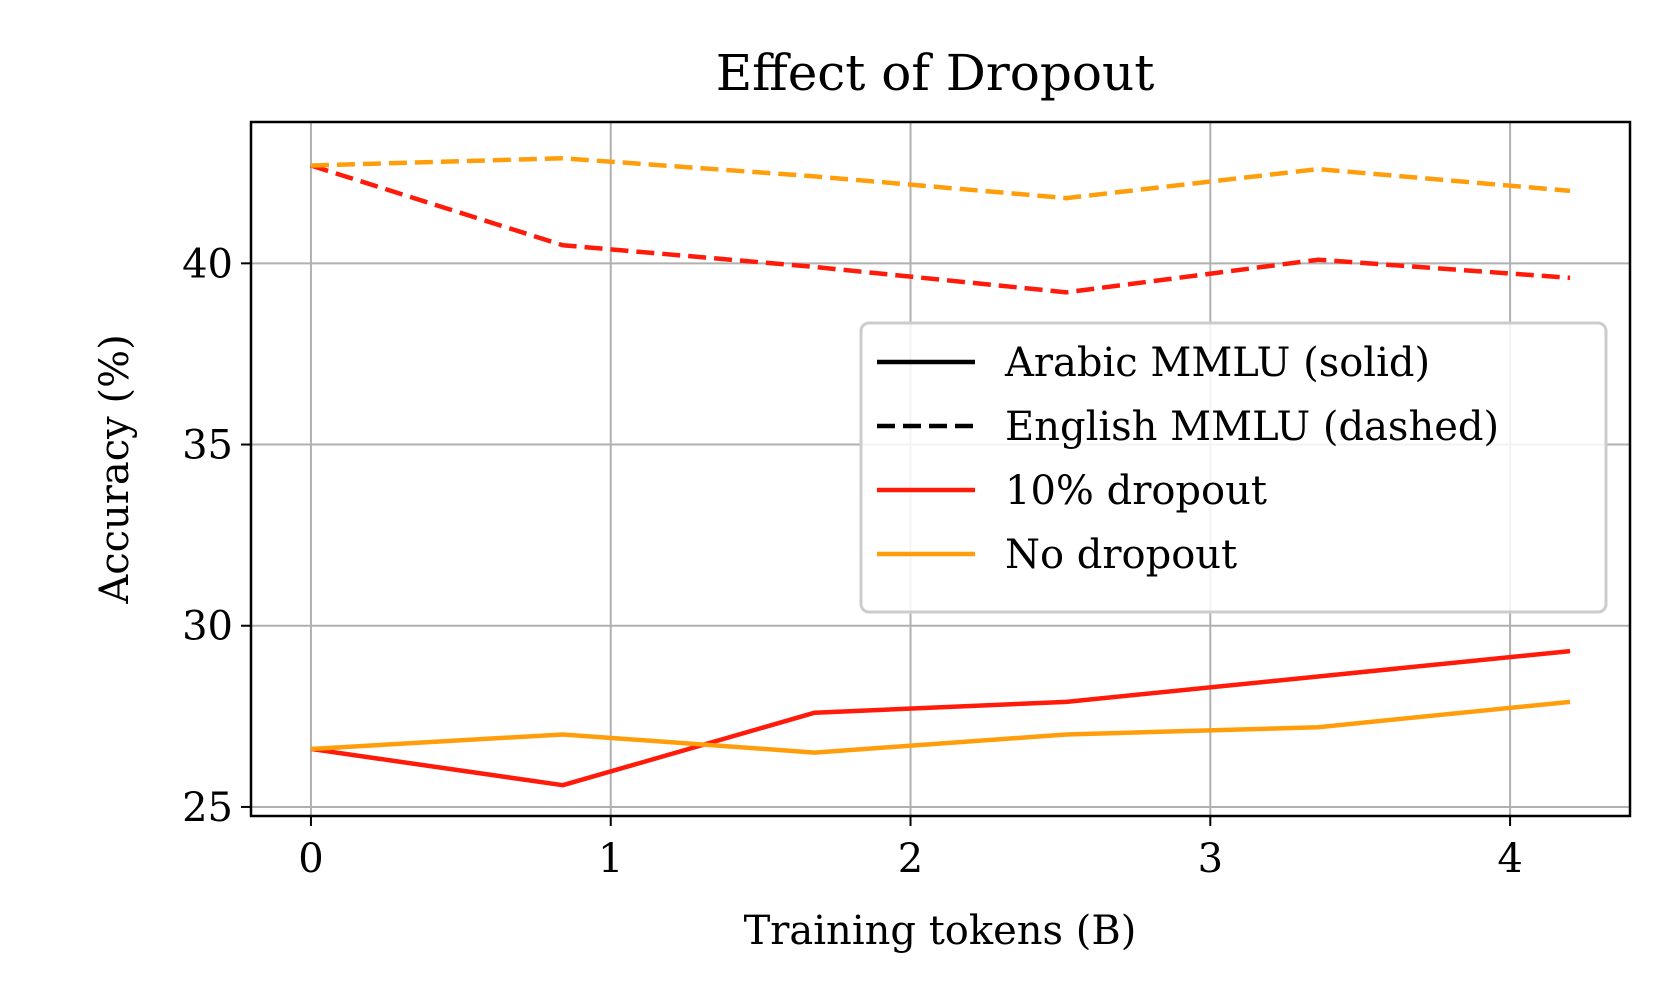 This screenshot has width=1661, height=997. What do you see at coordinates (207, 264) in the screenshot?
I see `y-tick-label: 40` at bounding box center [207, 264].